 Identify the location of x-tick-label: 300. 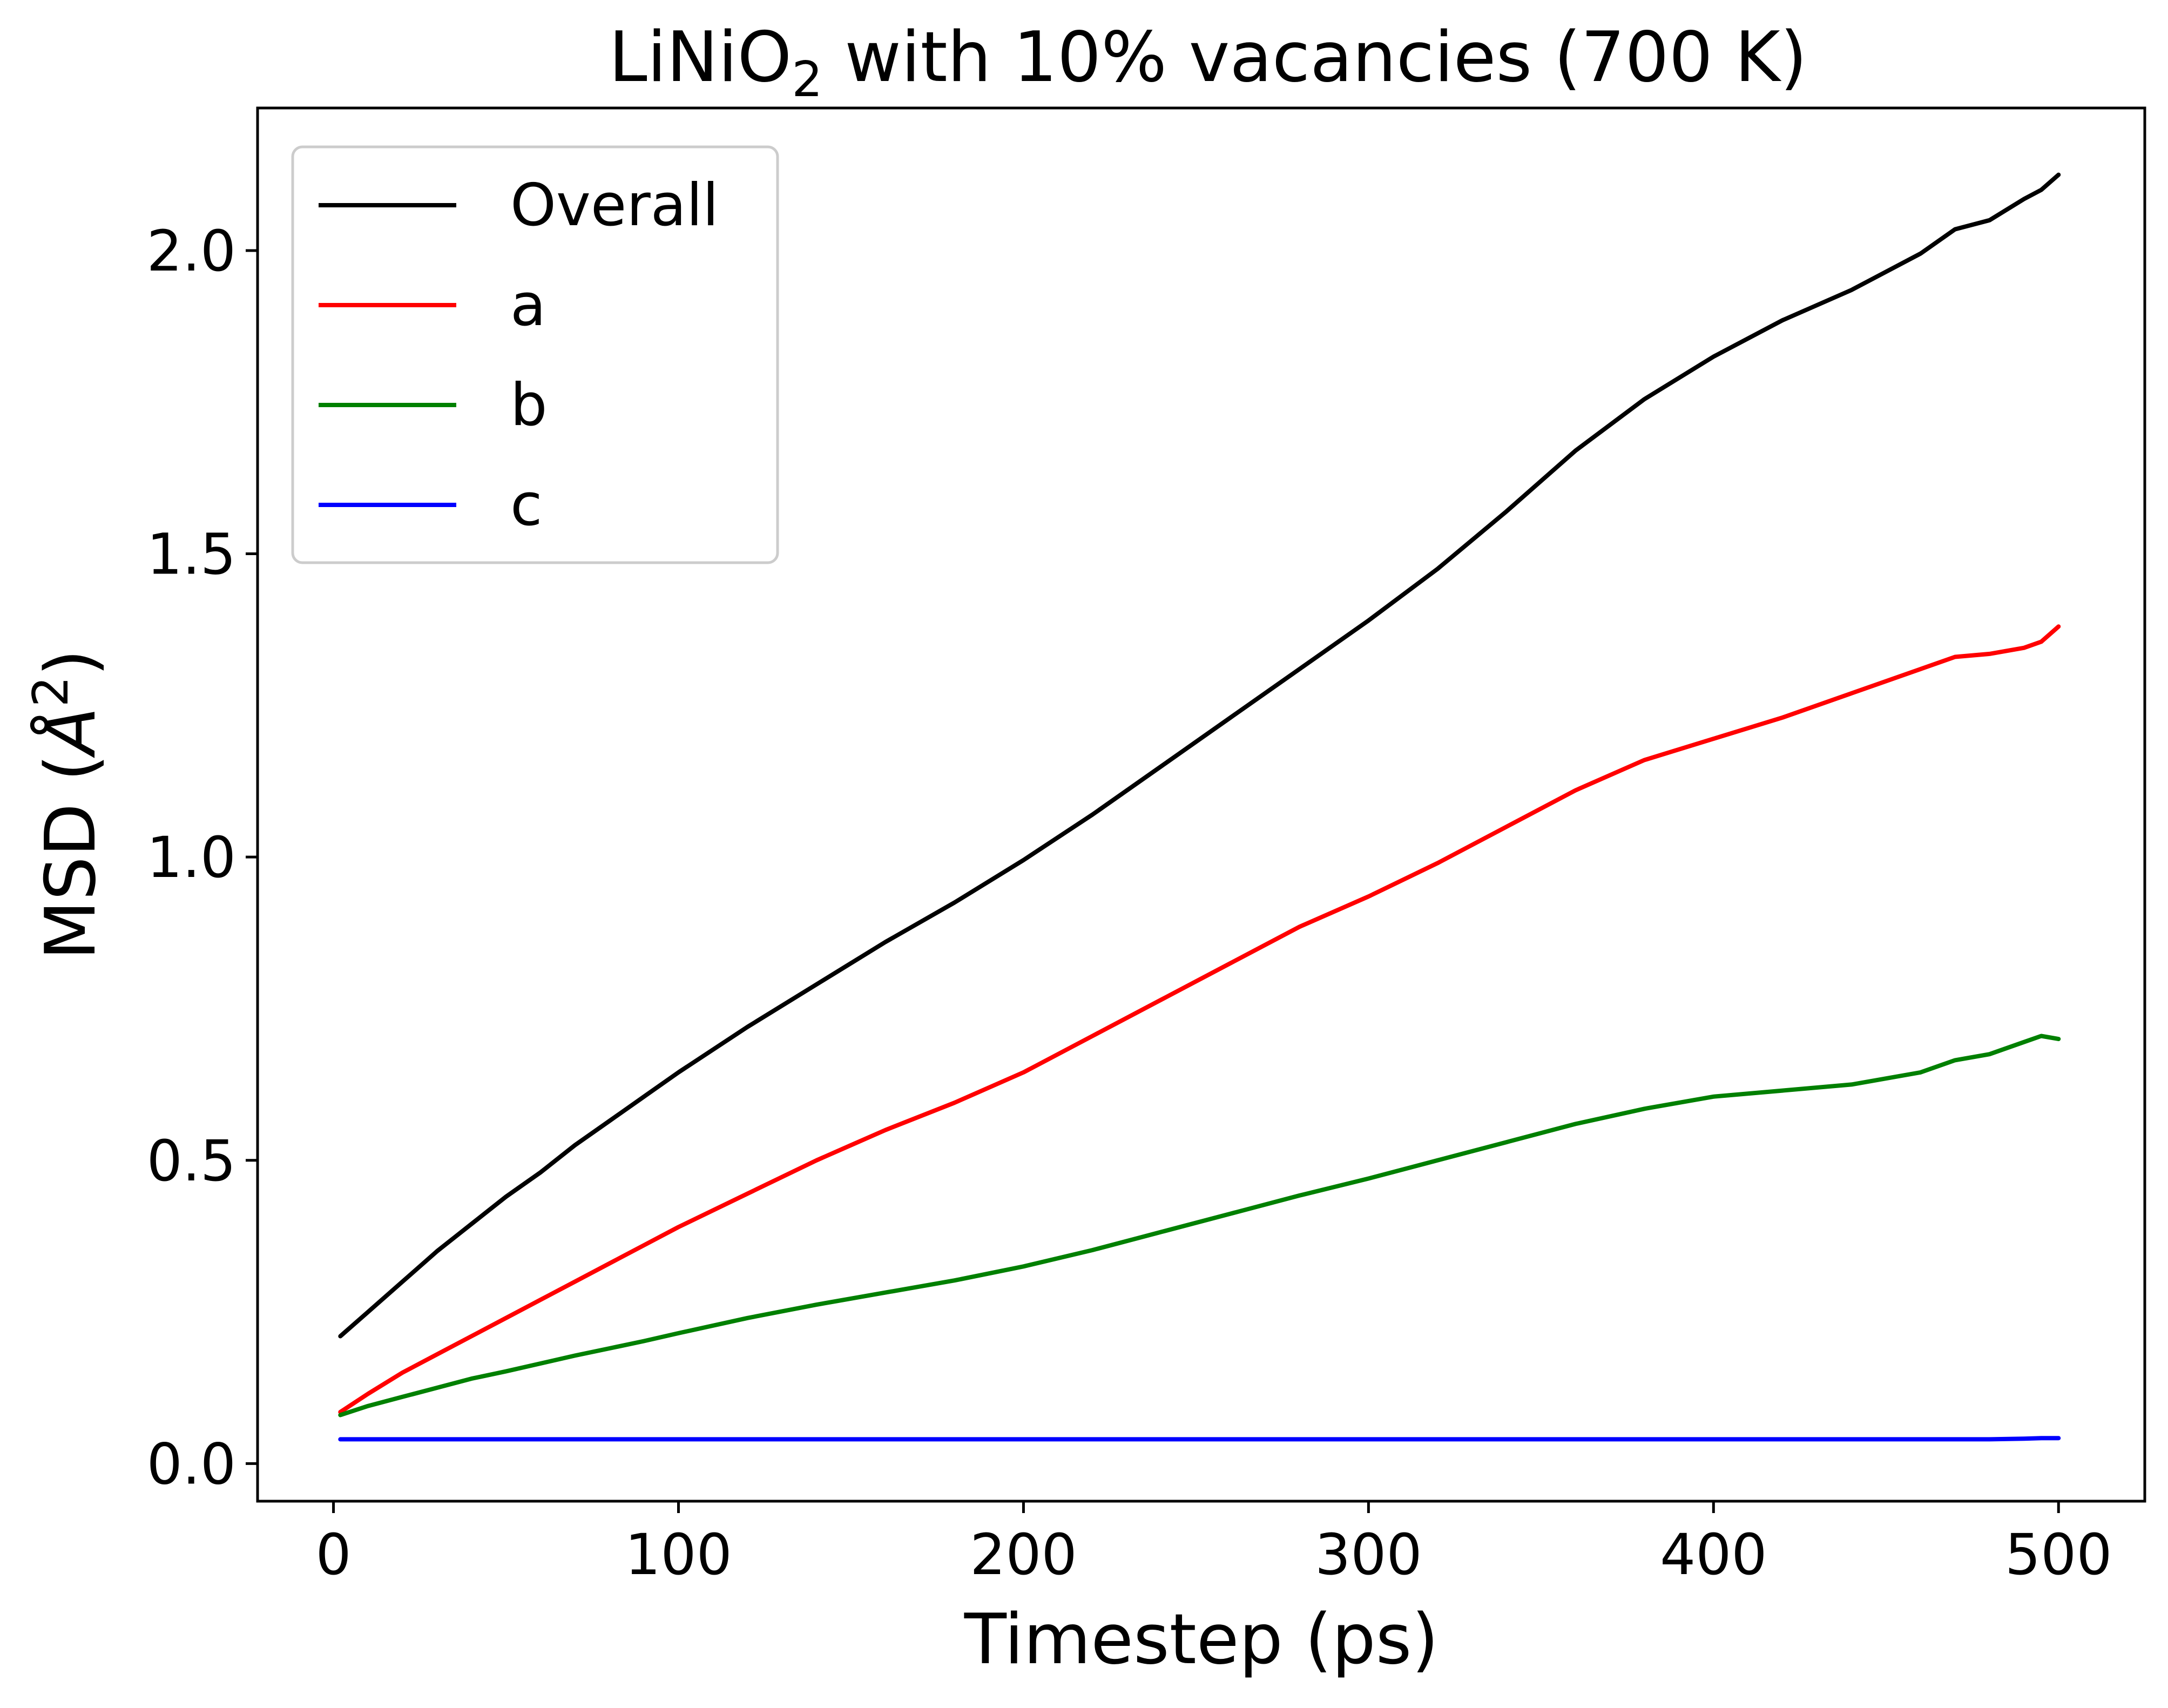
(1368, 1555).